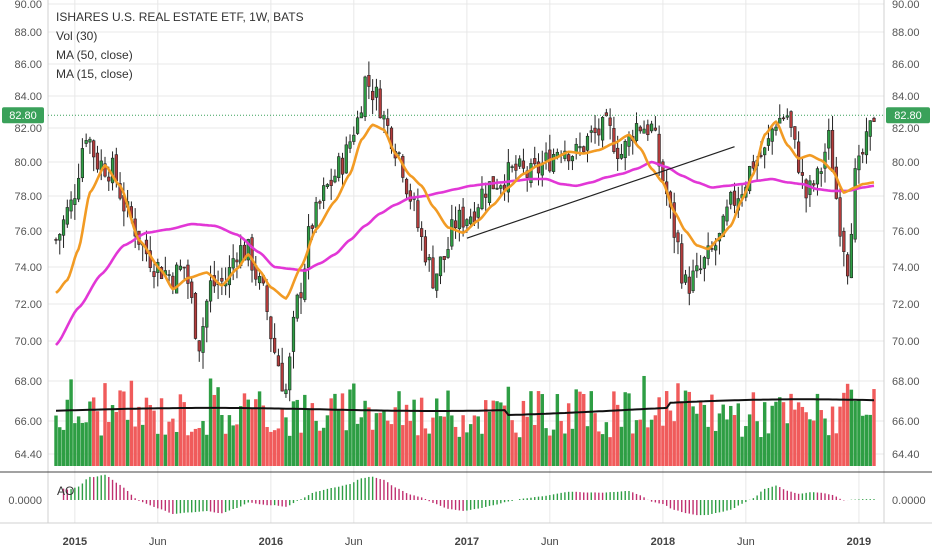 The image size is (932, 550). I want to click on volume-average-line, so click(465, 407).